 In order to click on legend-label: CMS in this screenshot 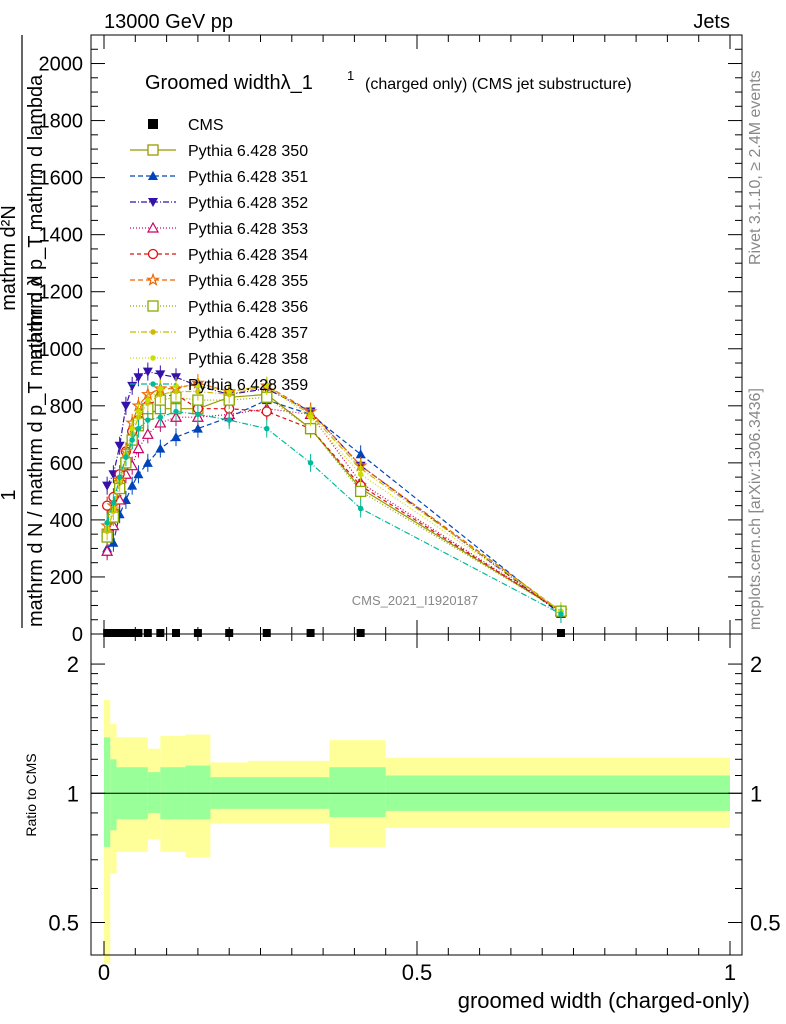, I will do `click(206, 125)`.